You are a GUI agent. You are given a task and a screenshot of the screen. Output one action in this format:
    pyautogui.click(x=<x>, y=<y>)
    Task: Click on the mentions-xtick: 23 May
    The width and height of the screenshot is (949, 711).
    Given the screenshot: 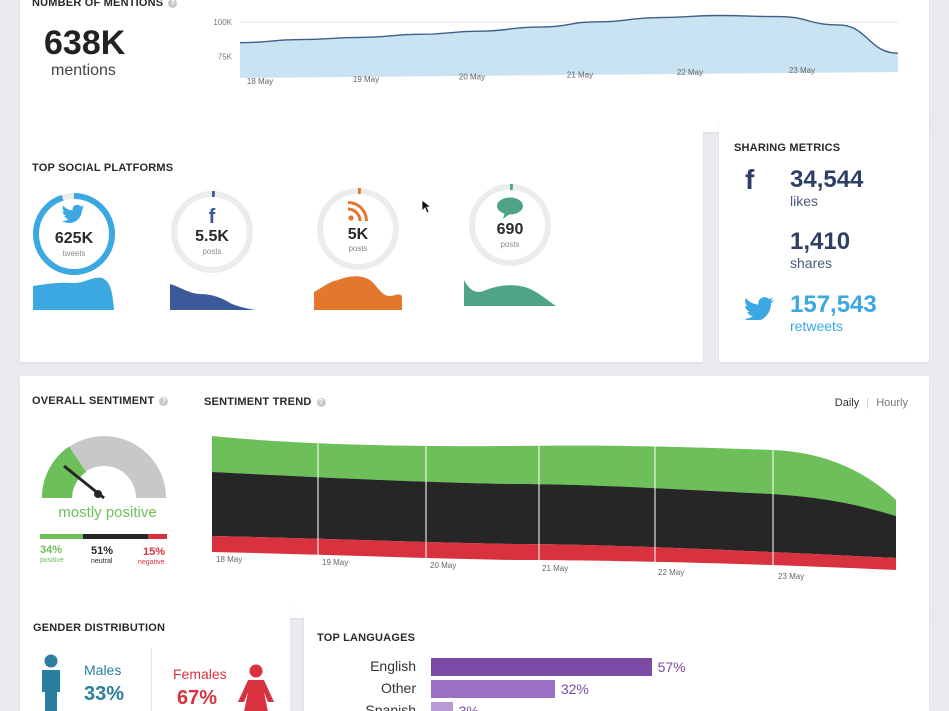 What is the action you would take?
    pyautogui.click(x=802, y=70)
    